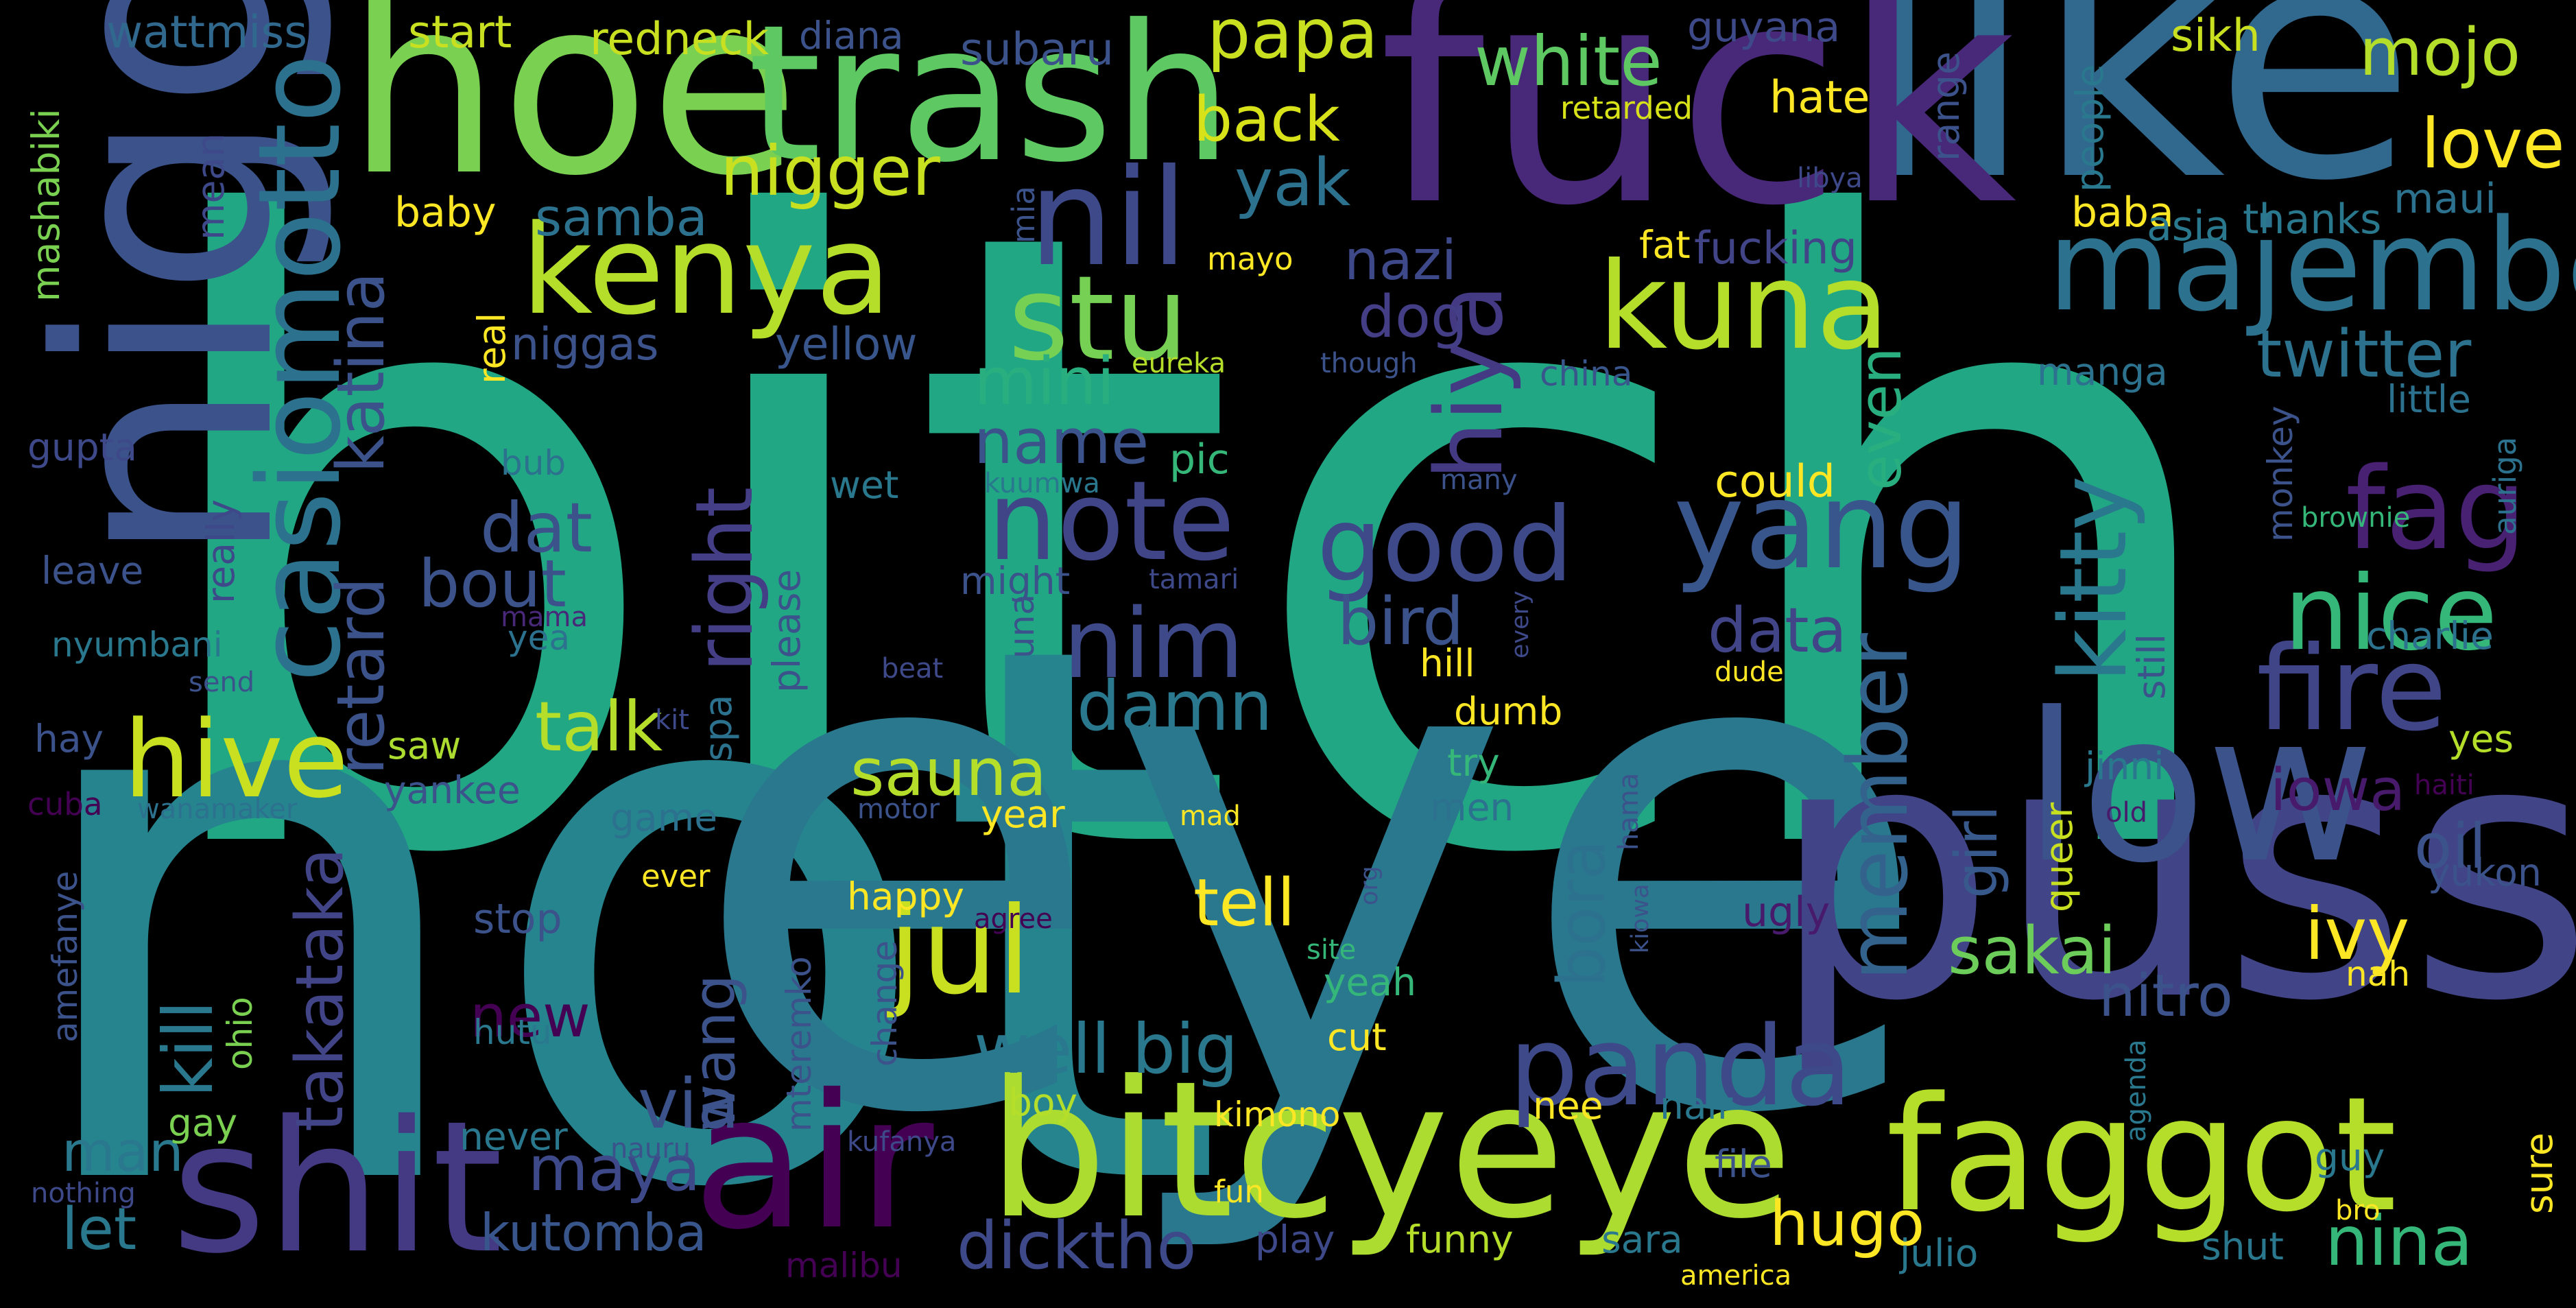 The height and width of the screenshot is (1308, 2576). I want to click on word-trash: trash, so click(990, 102).